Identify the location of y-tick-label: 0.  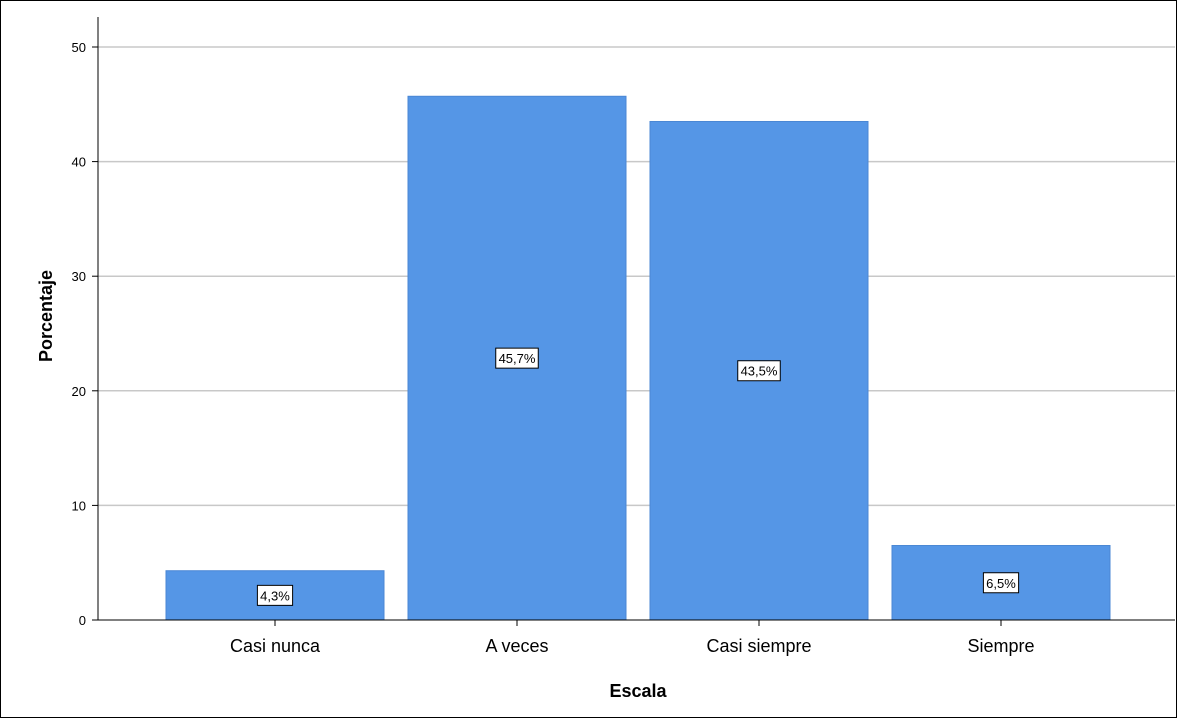
(82, 620).